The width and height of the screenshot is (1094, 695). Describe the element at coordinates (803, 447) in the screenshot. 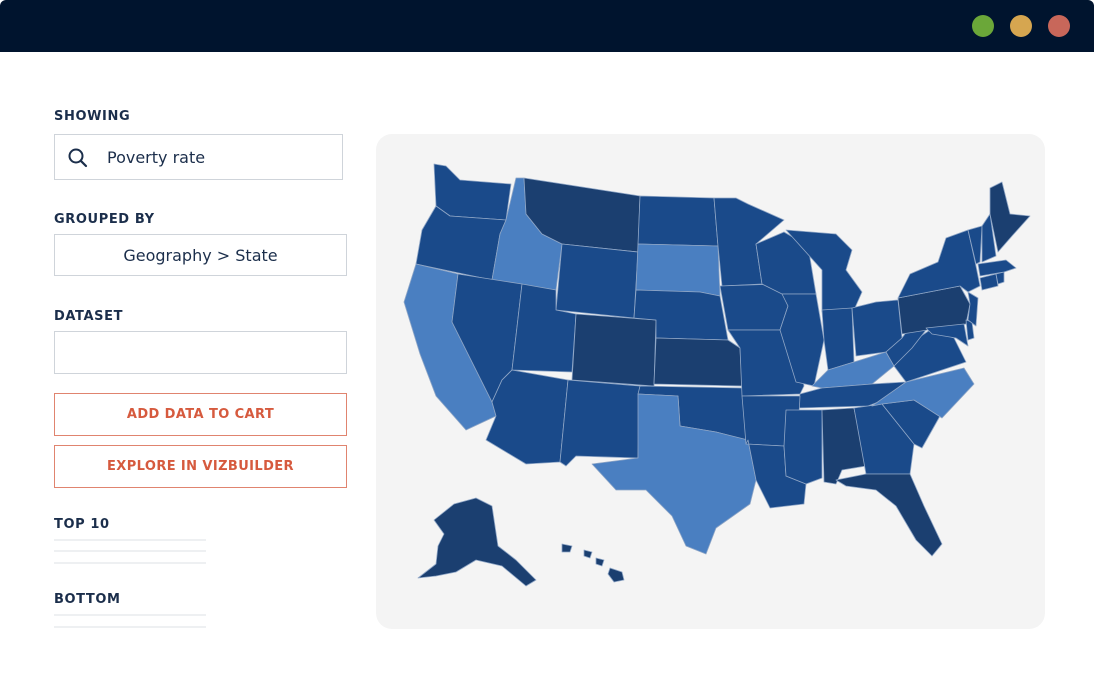

I see `state-mississippi` at that location.